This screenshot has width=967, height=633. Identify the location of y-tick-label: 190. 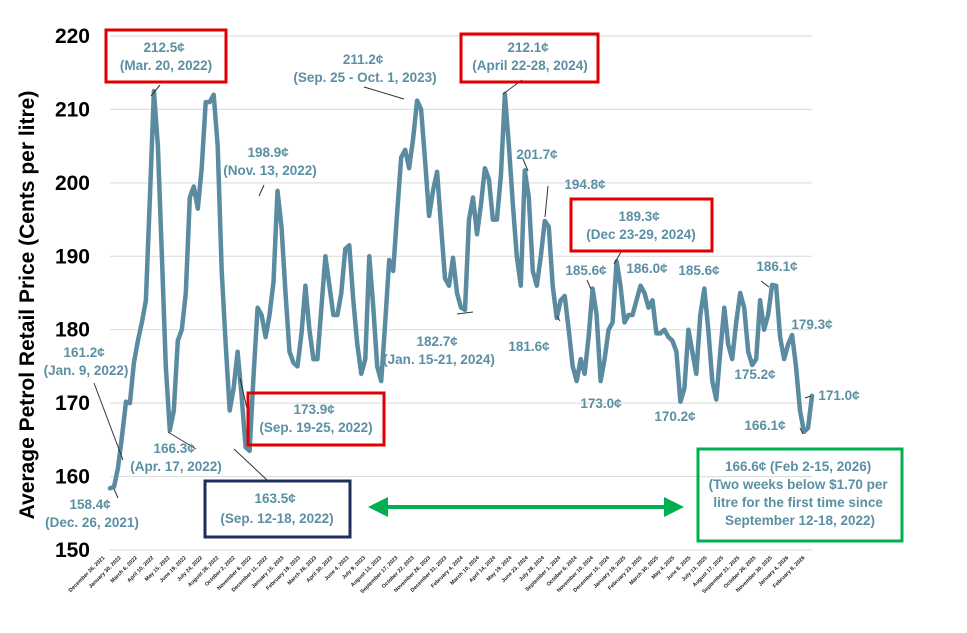
(72, 256).